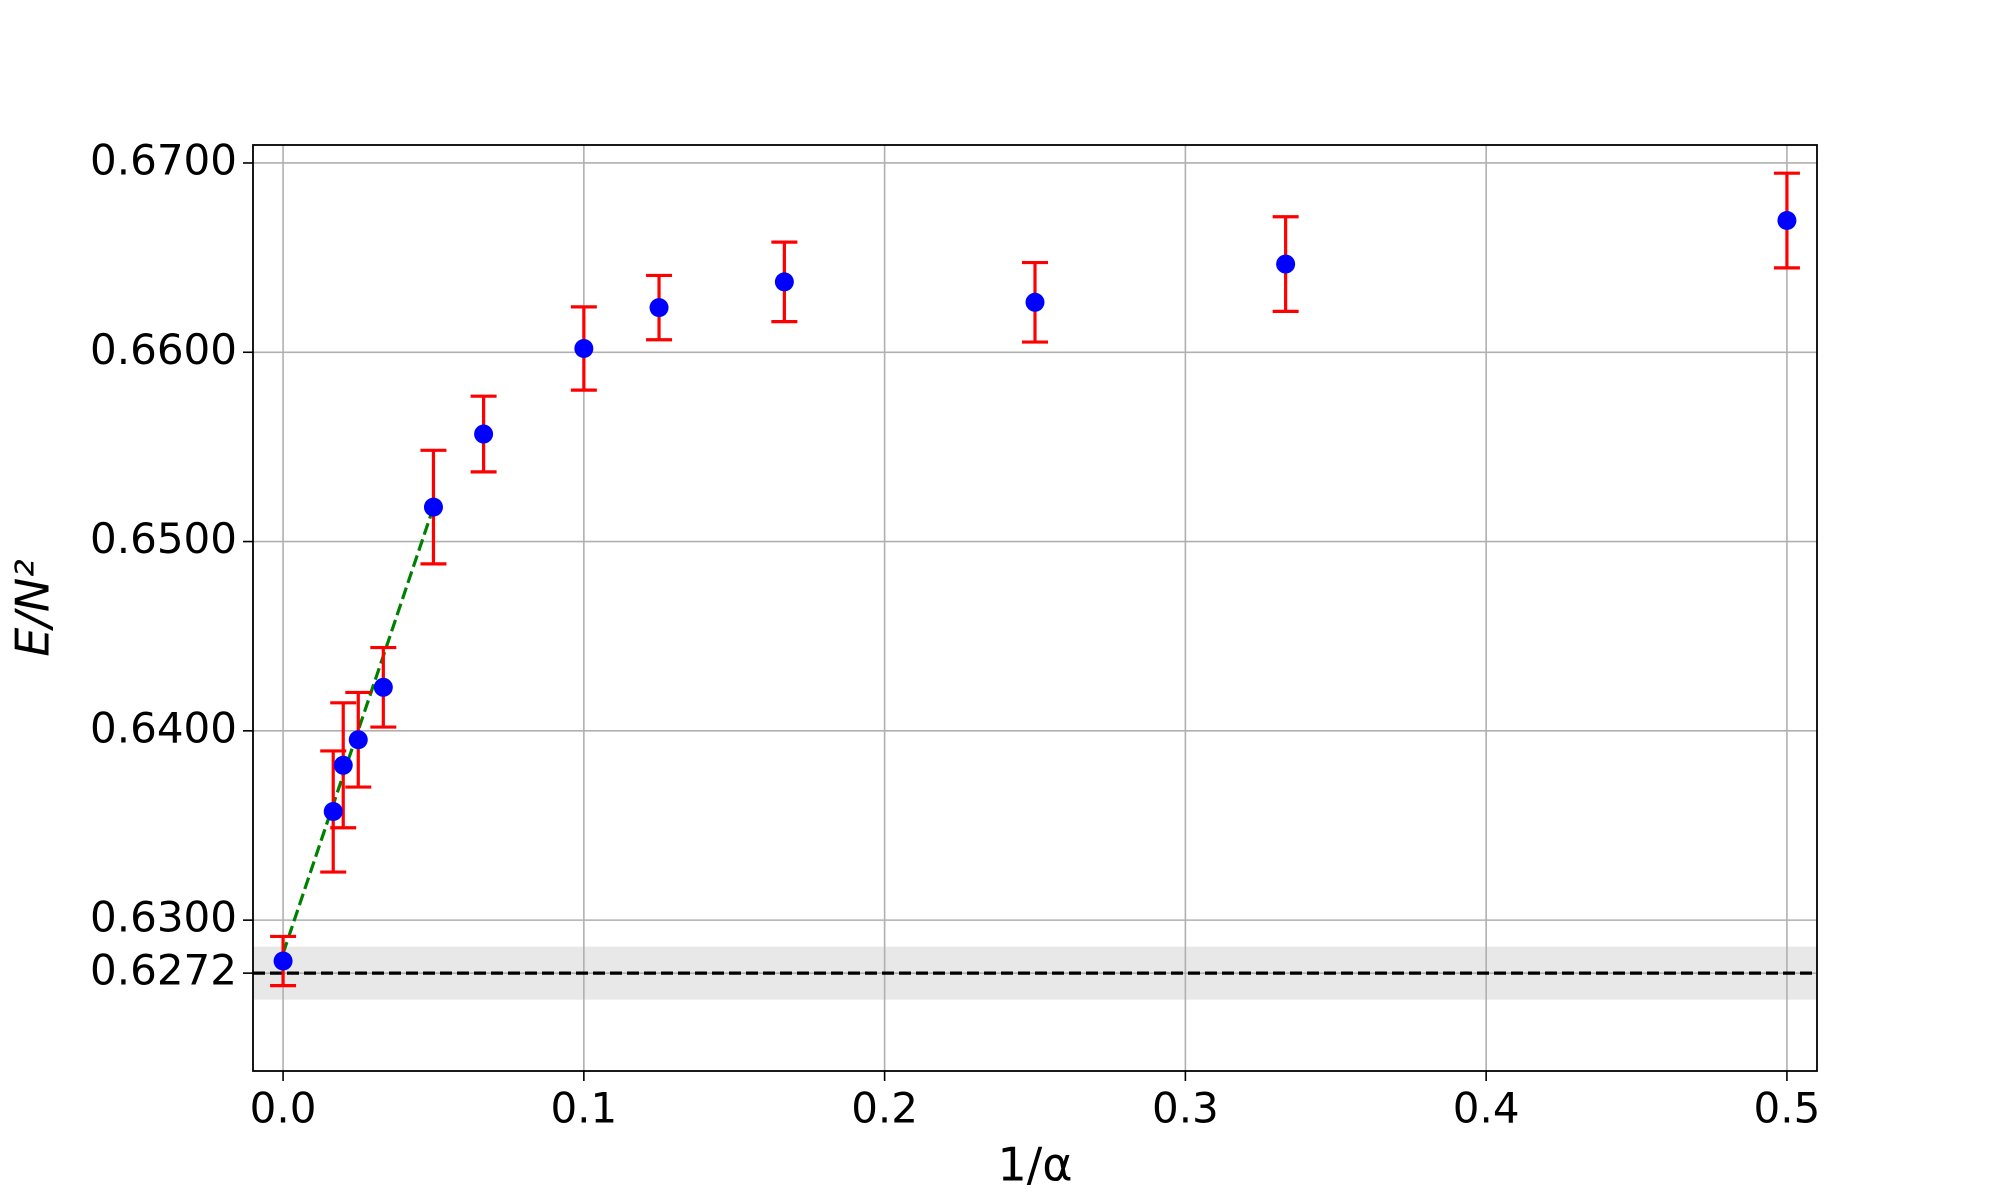 The height and width of the screenshot is (1200, 2000). Describe the element at coordinates (583, 1108) in the screenshot. I see `x-tick-label: 0.1` at that location.